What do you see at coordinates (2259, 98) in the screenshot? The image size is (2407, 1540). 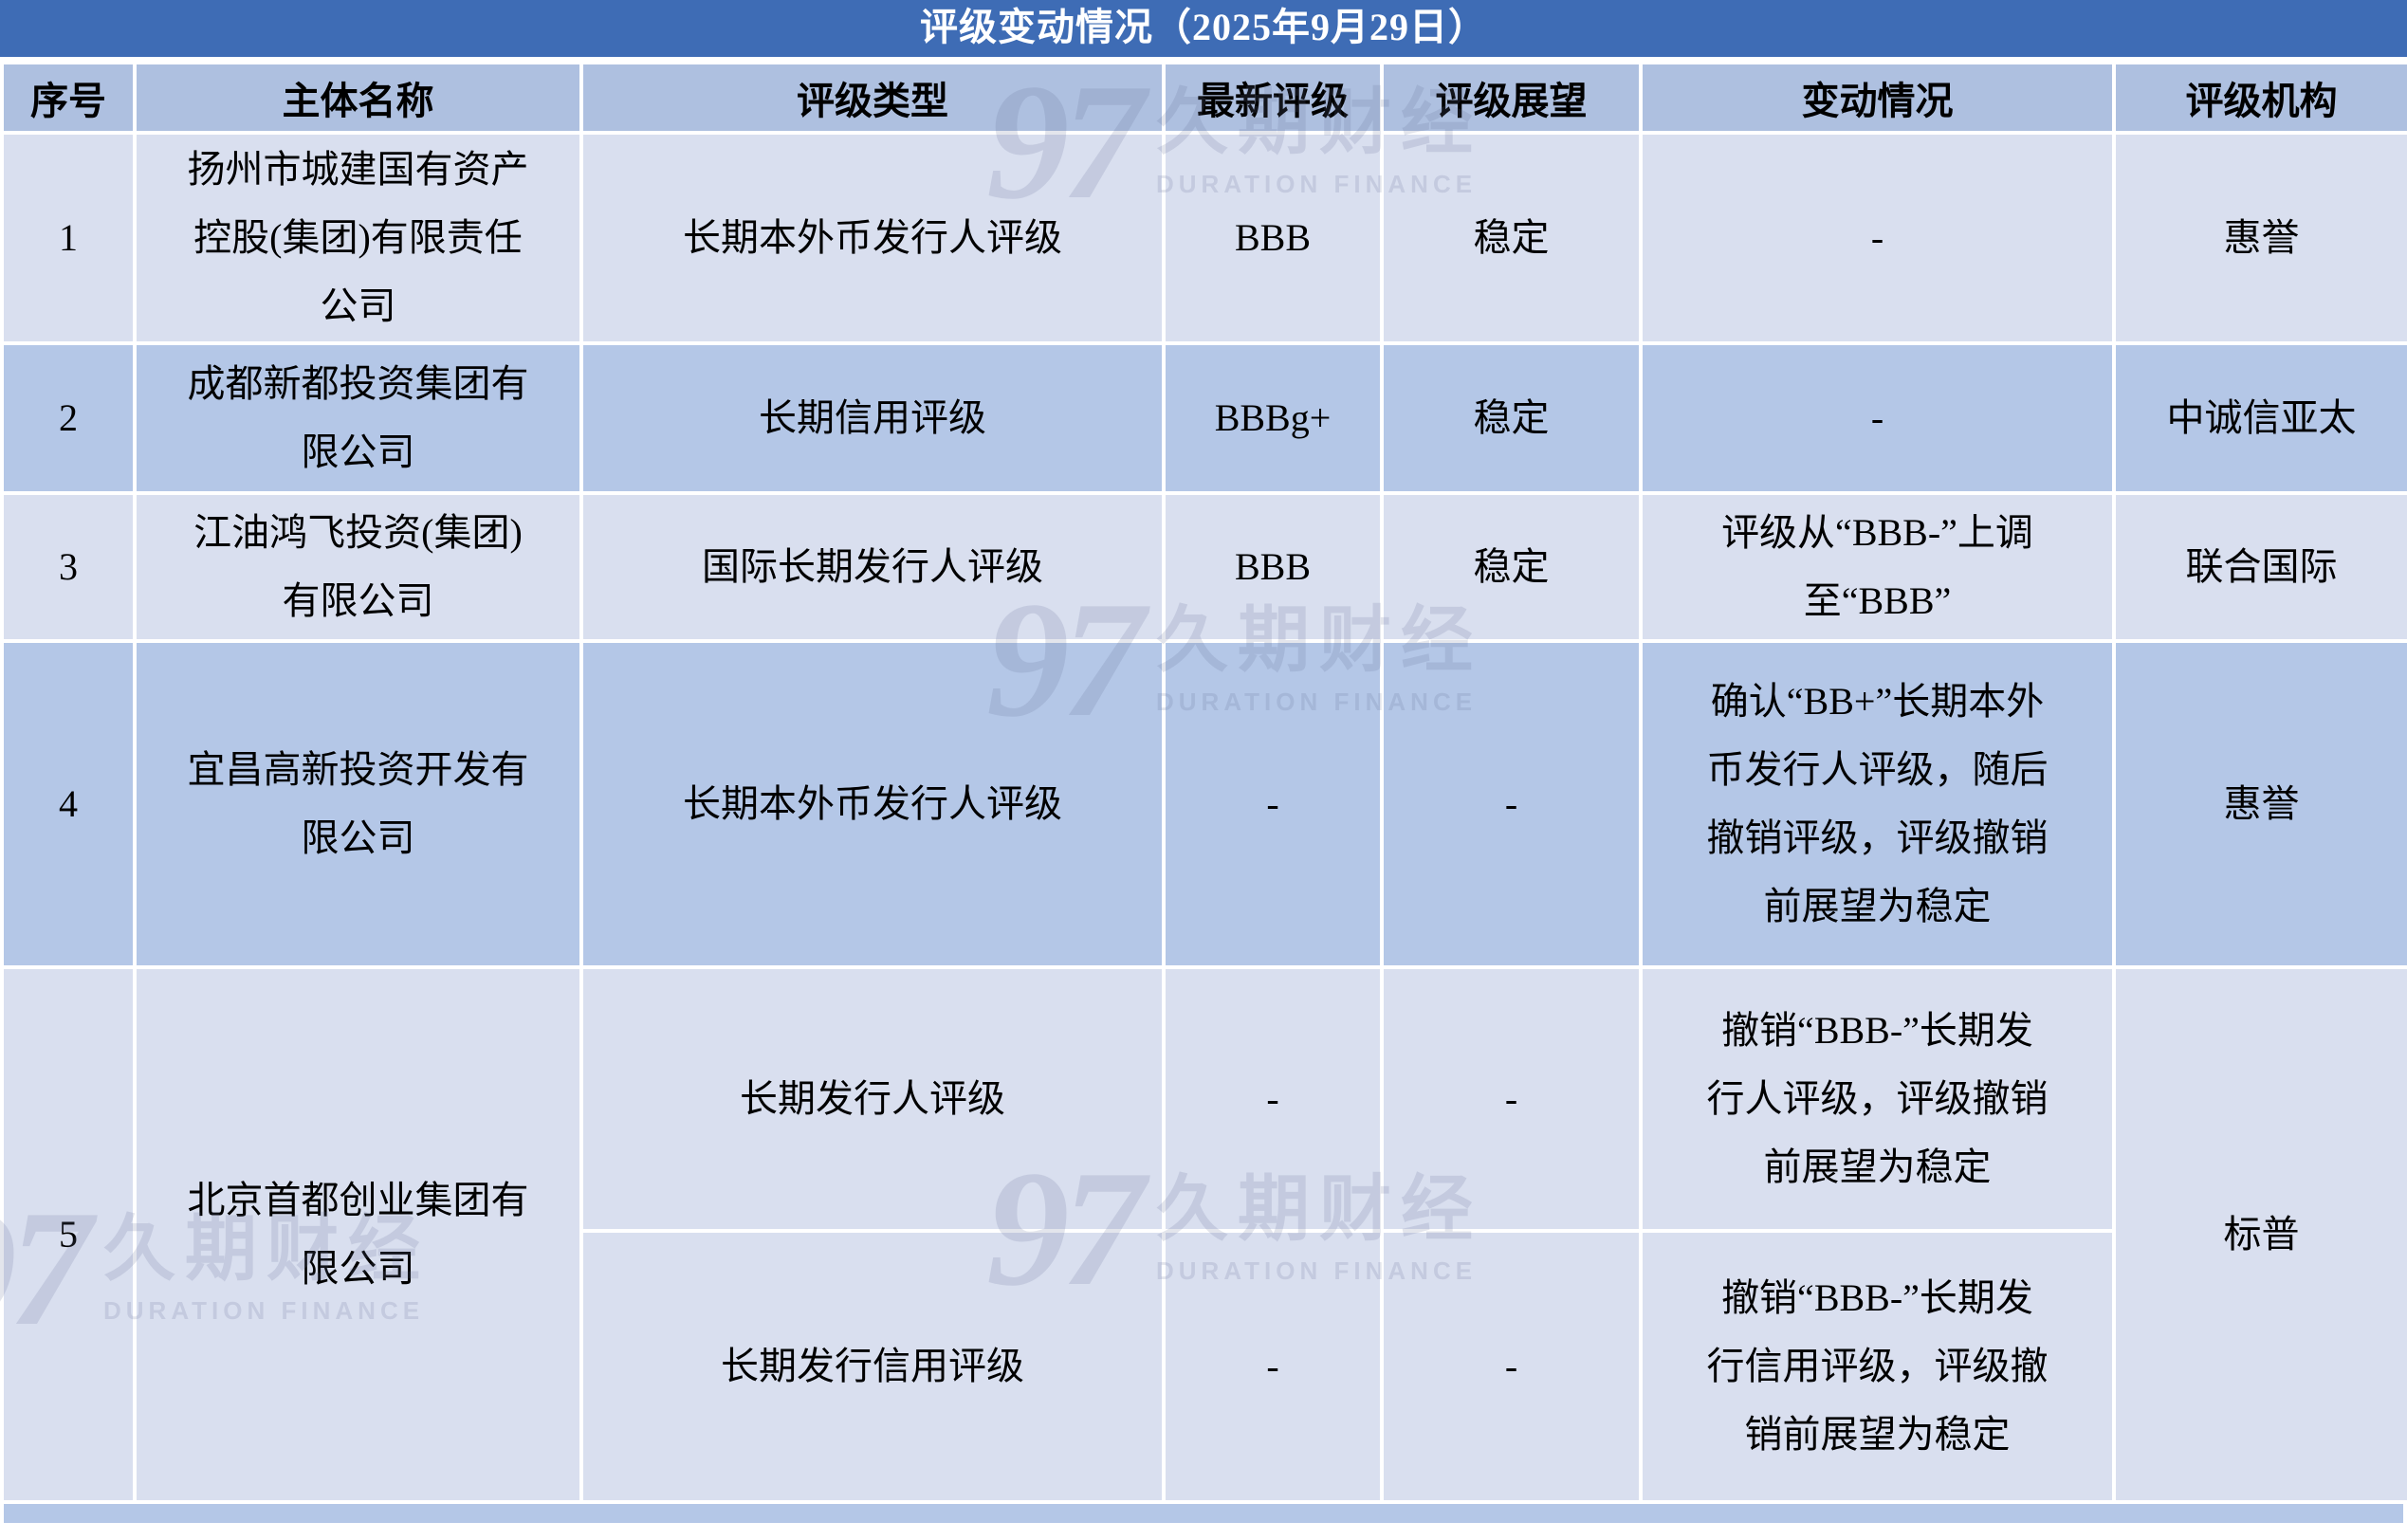 I see `column-header-agency: 评级机构` at bounding box center [2259, 98].